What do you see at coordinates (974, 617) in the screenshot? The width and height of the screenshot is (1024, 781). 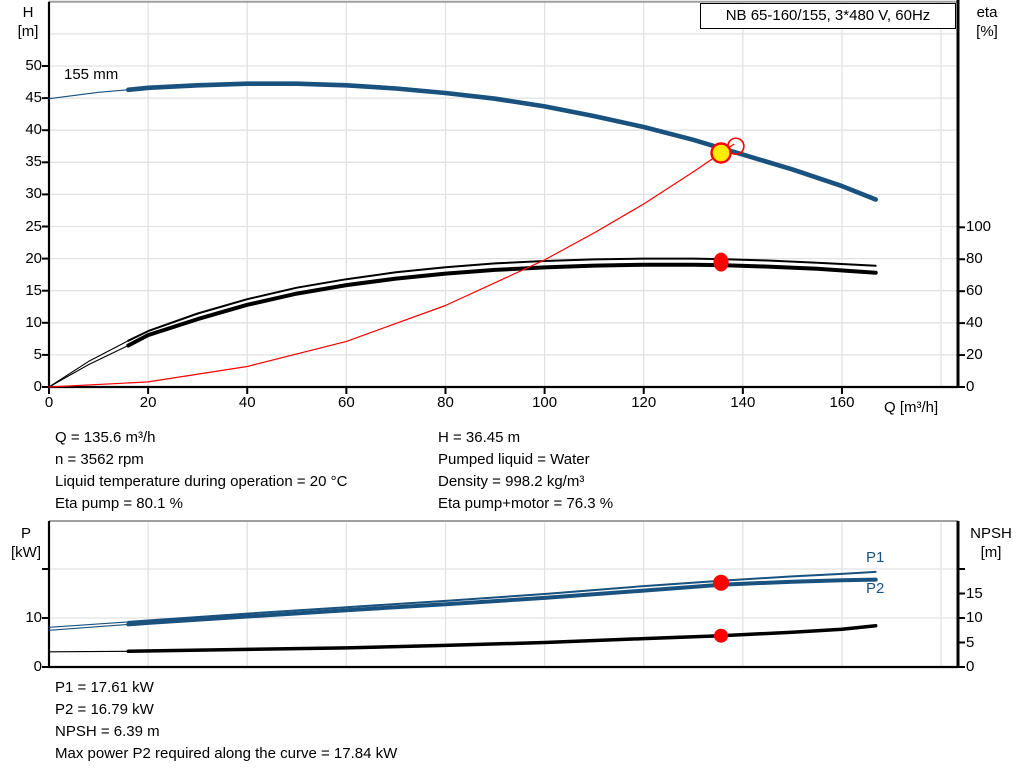 I see `right-tick-label-10: 10` at bounding box center [974, 617].